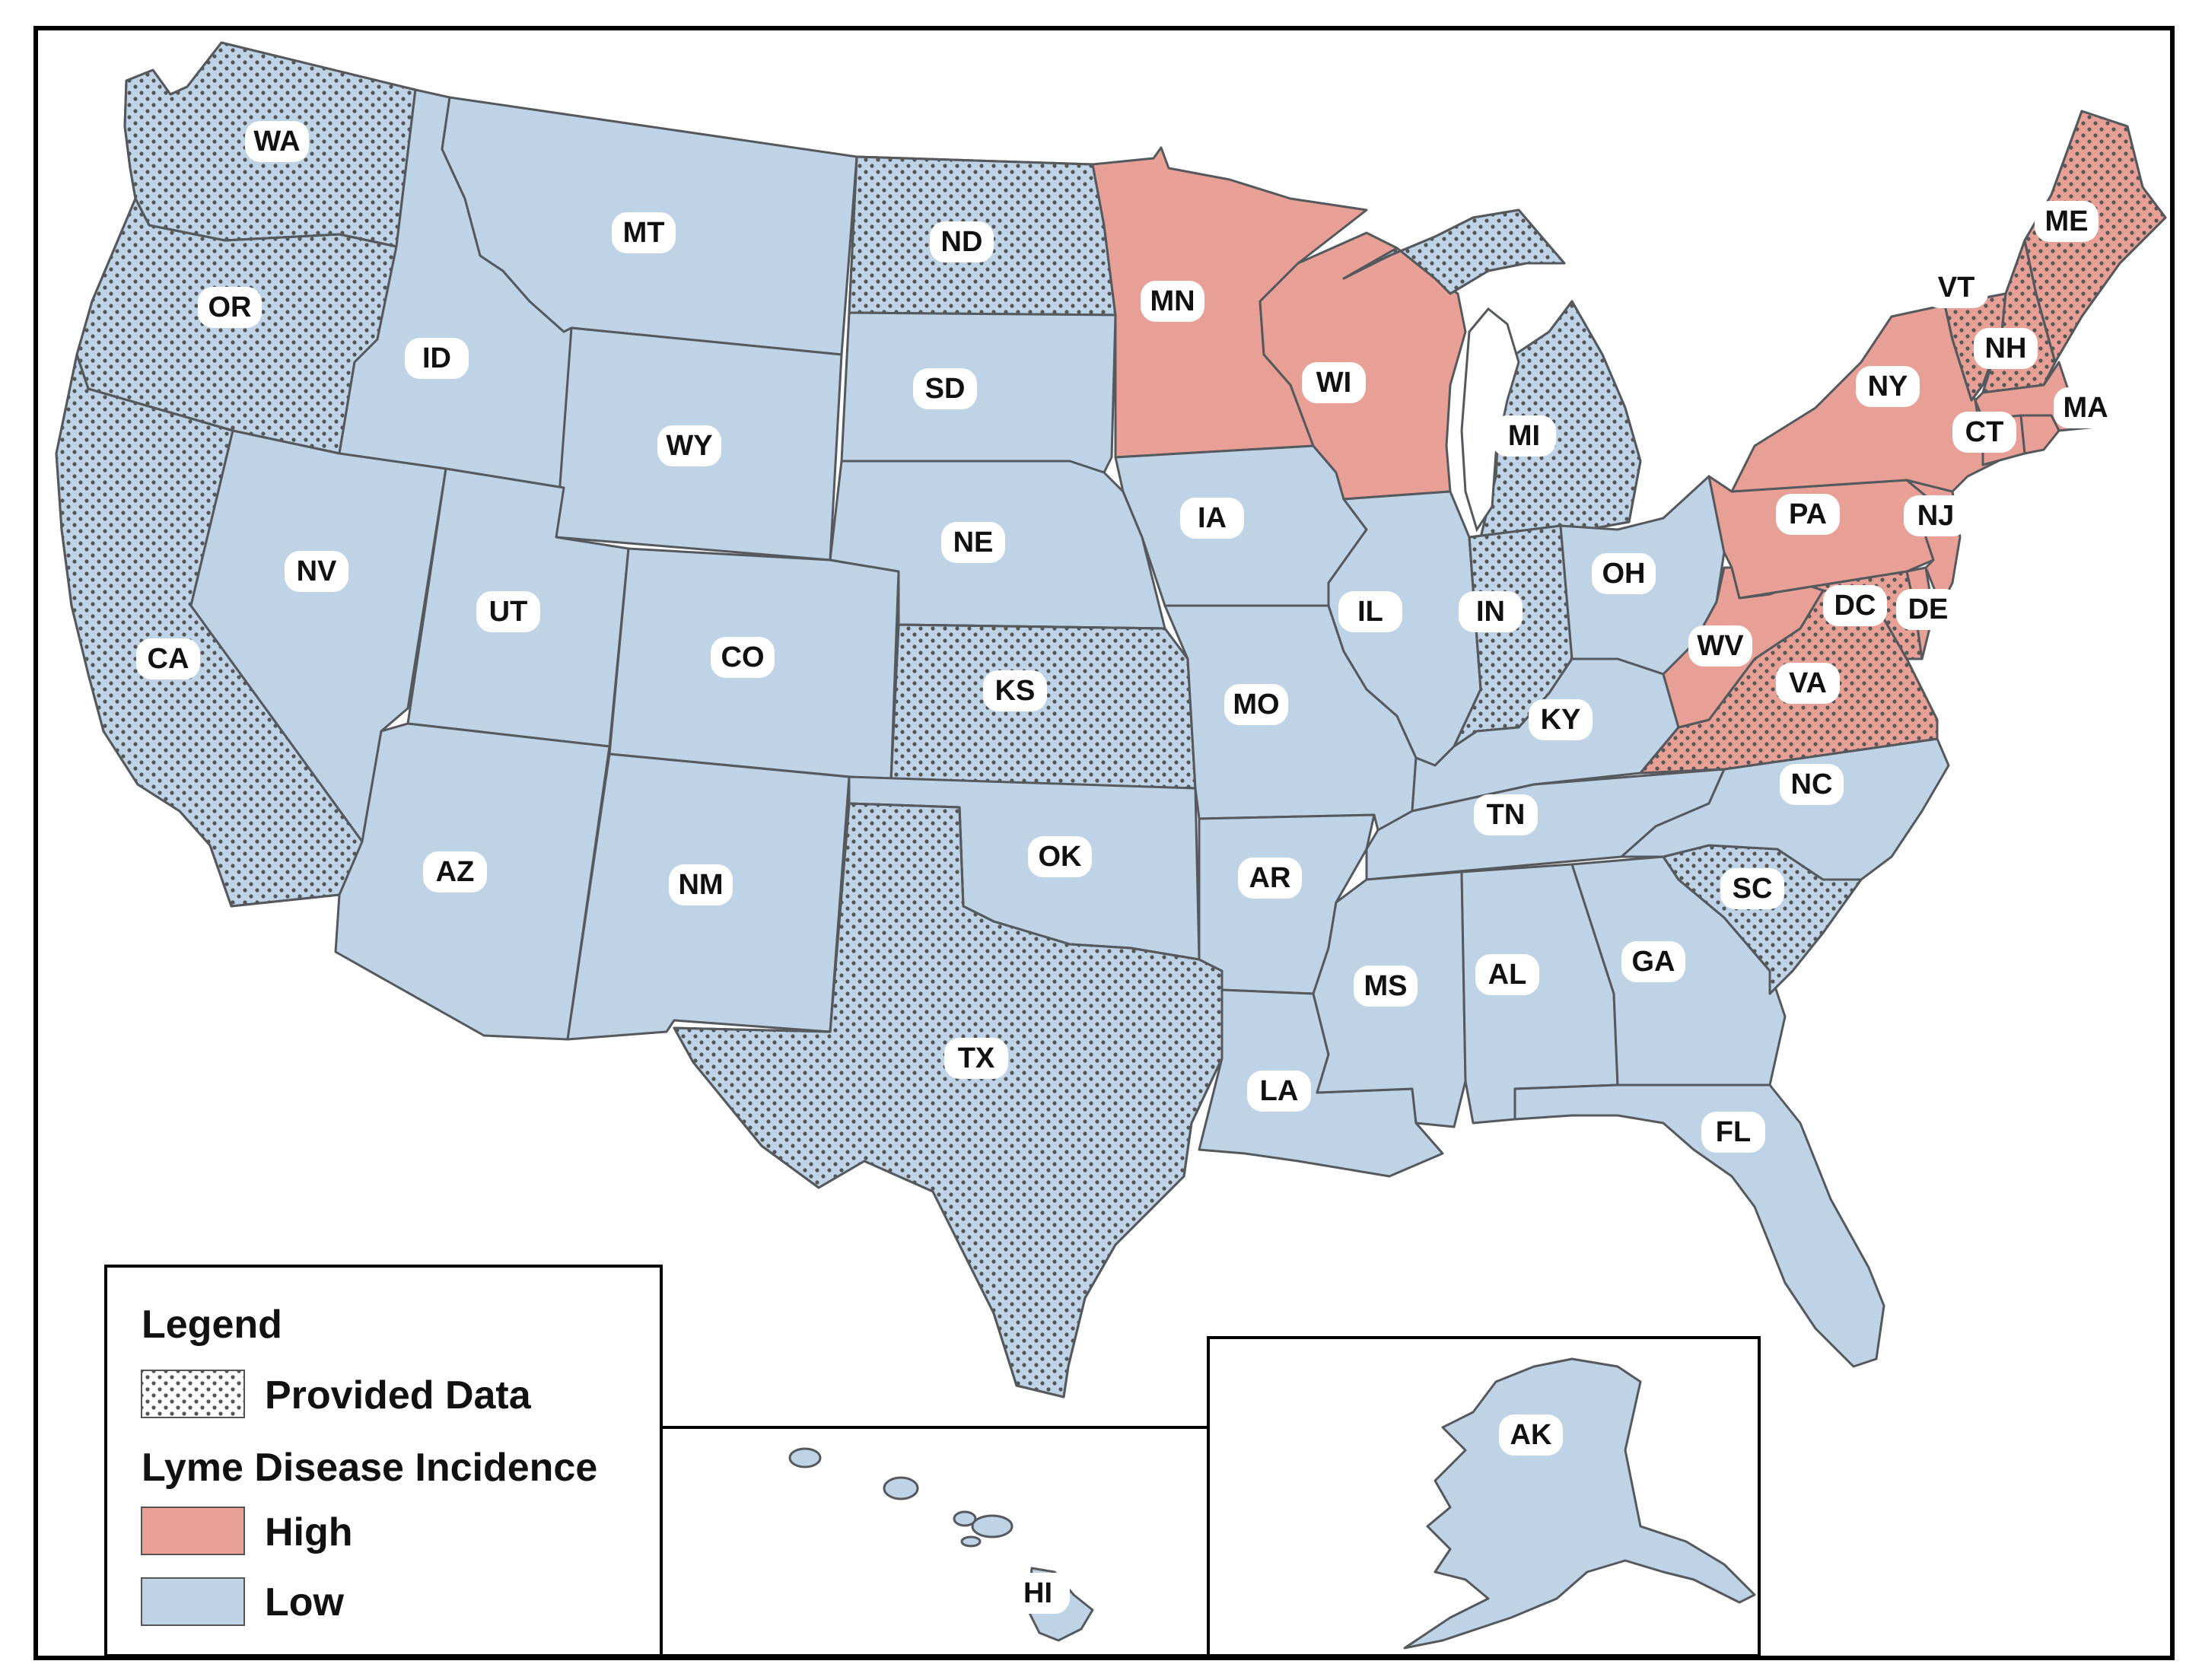  I want to click on state-label-text: OH, so click(1624, 574).